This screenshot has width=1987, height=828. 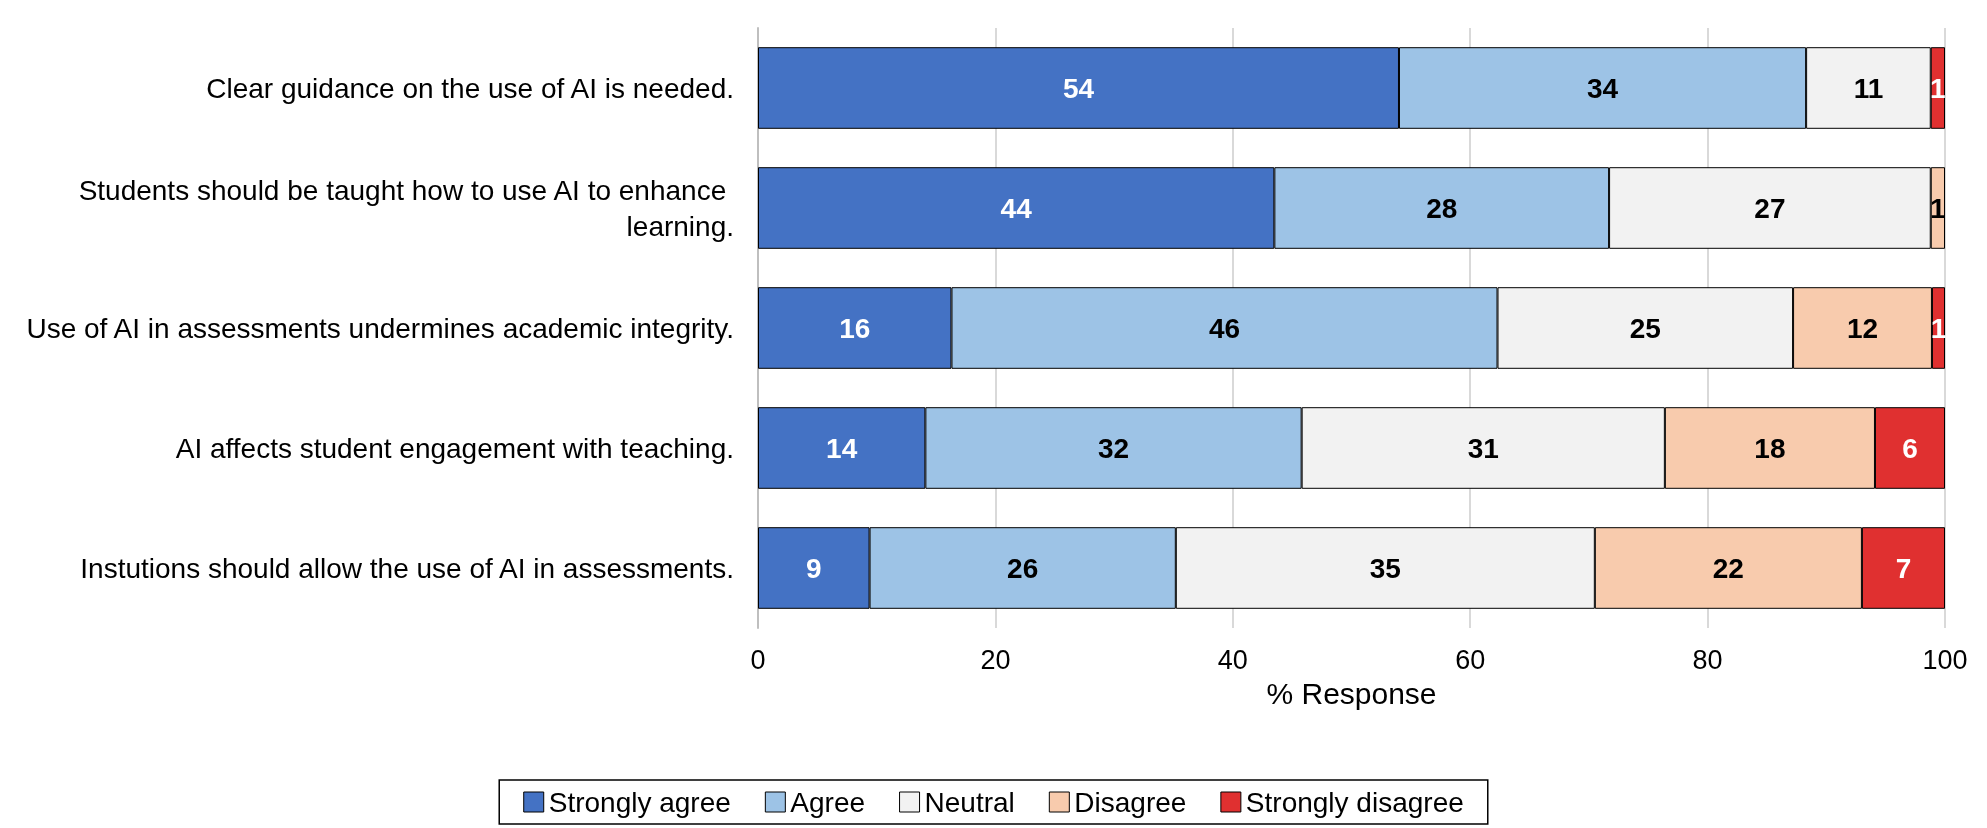 What do you see at coordinates (969, 802) in the screenshot?
I see `legend-label: Neutral` at bounding box center [969, 802].